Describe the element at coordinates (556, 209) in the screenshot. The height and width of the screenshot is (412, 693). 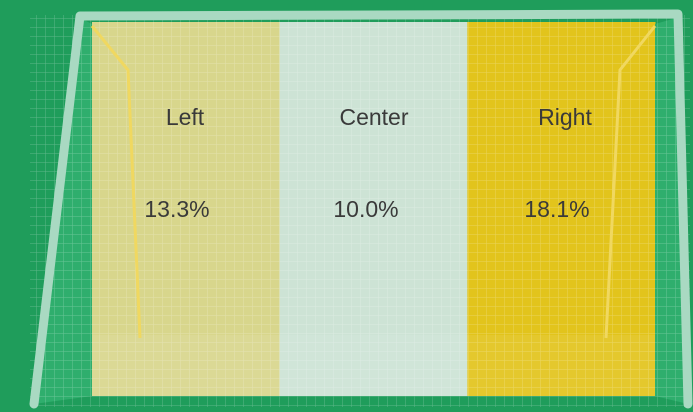
I see `zone-value: 18.1%` at that location.